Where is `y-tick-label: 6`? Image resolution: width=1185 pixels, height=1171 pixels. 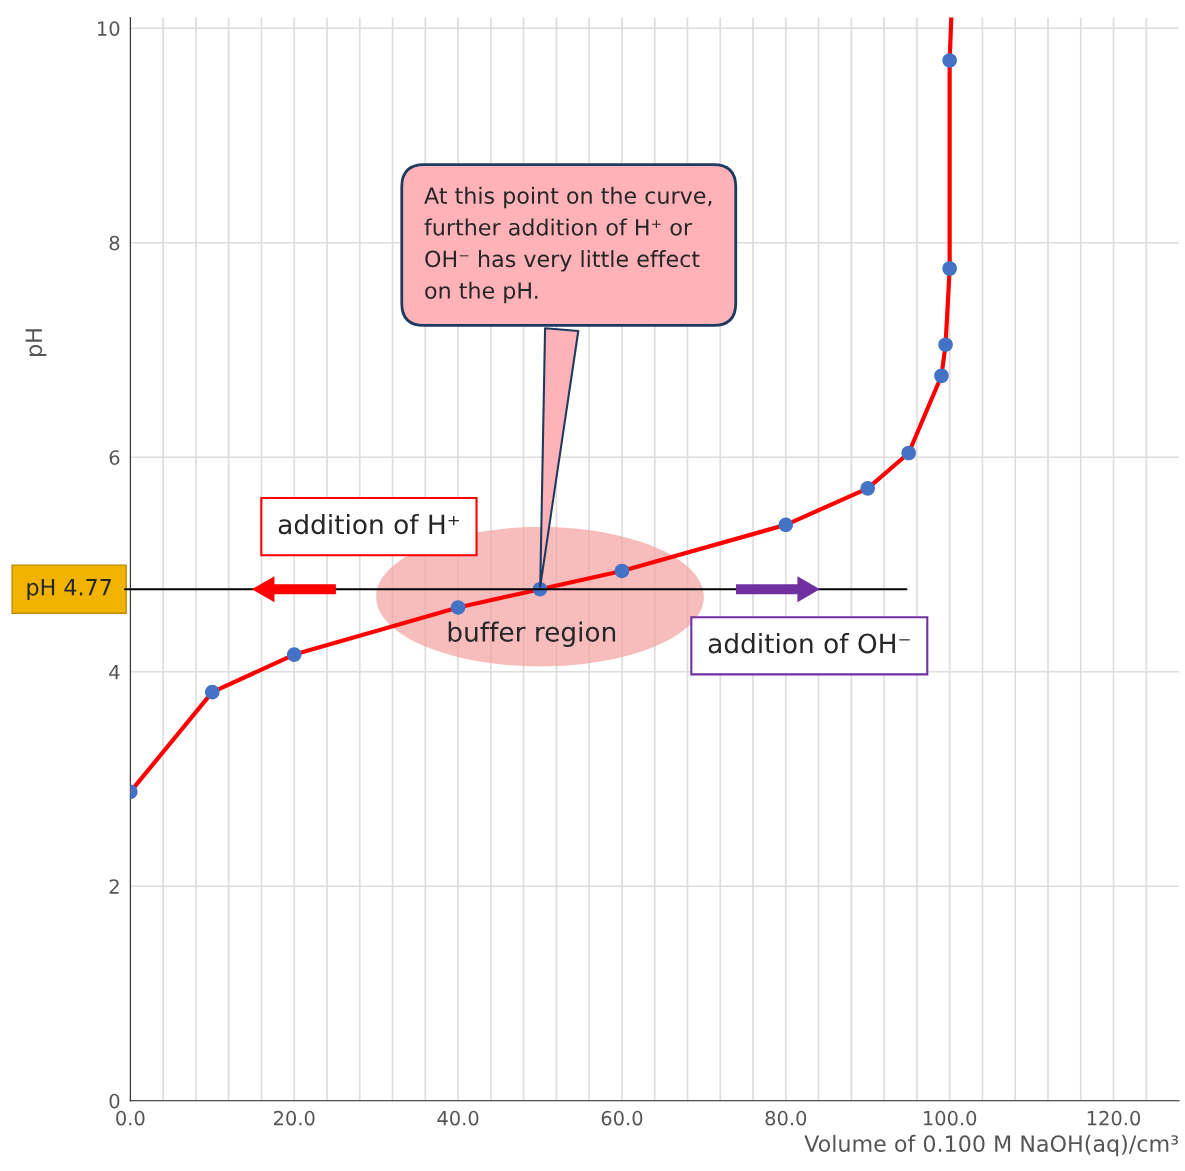
y-tick-label: 6 is located at coordinates (114, 457).